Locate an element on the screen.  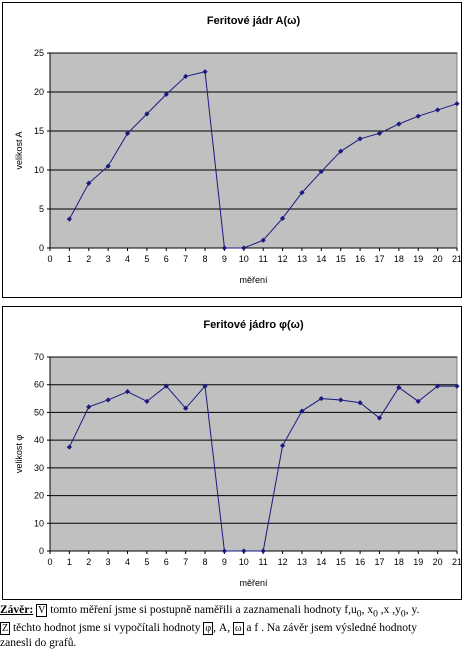
x-tick-label: 7 is located at coordinates (185, 562).